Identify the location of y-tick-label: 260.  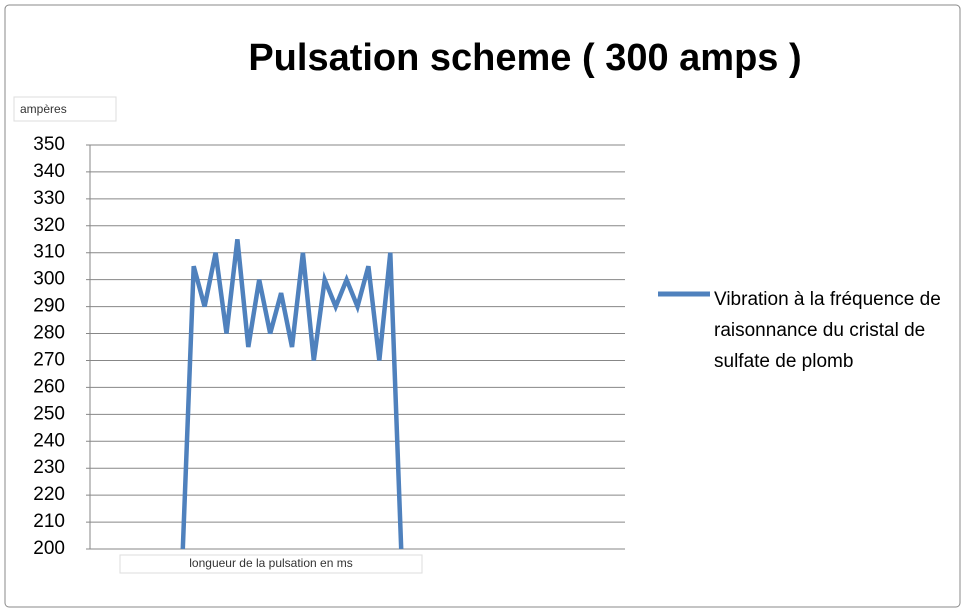
(49, 386).